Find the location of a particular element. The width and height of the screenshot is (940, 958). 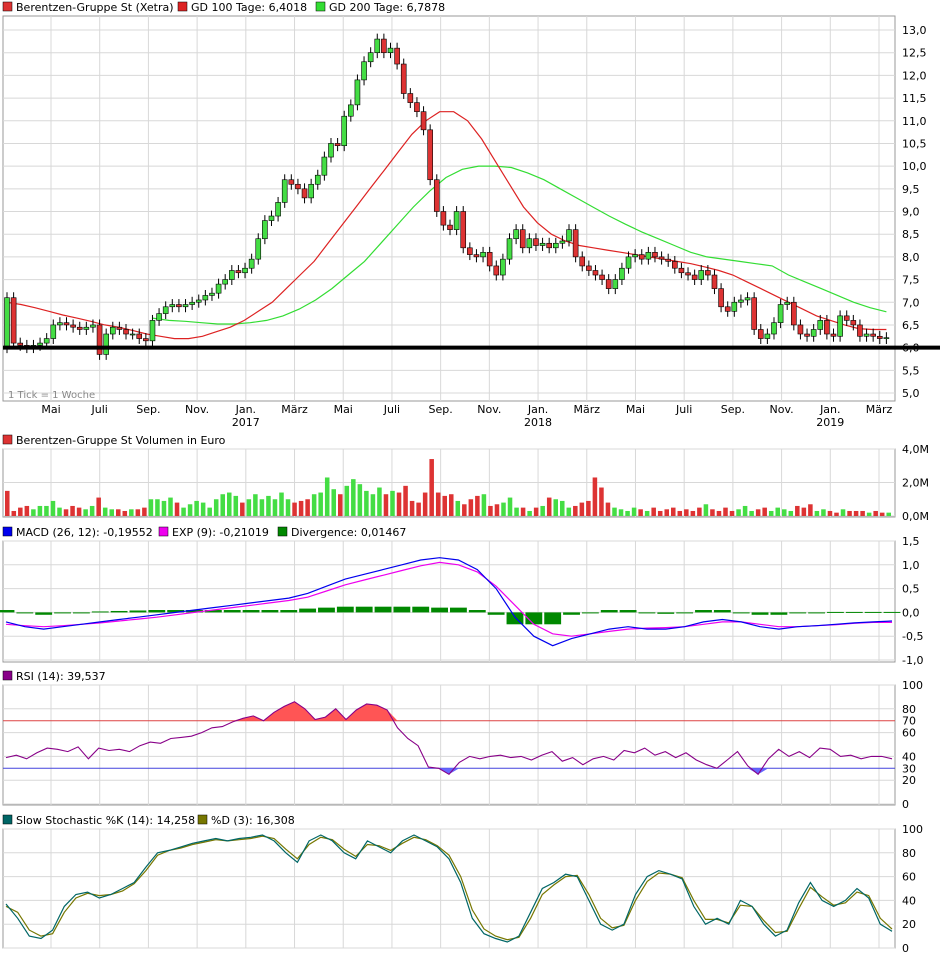

volume-tick-label: 0,0M is located at coordinates (915, 516).